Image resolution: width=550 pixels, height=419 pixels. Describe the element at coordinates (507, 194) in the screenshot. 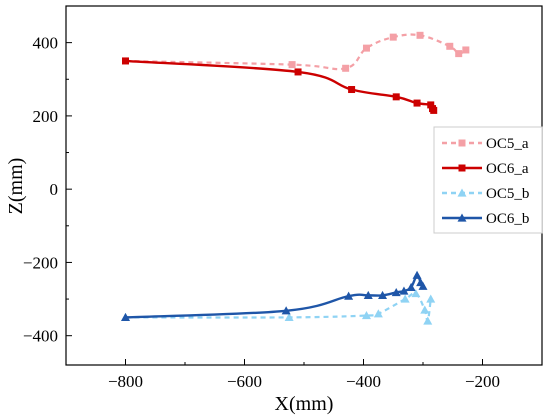

I see `legend-label: OC5_b` at that location.